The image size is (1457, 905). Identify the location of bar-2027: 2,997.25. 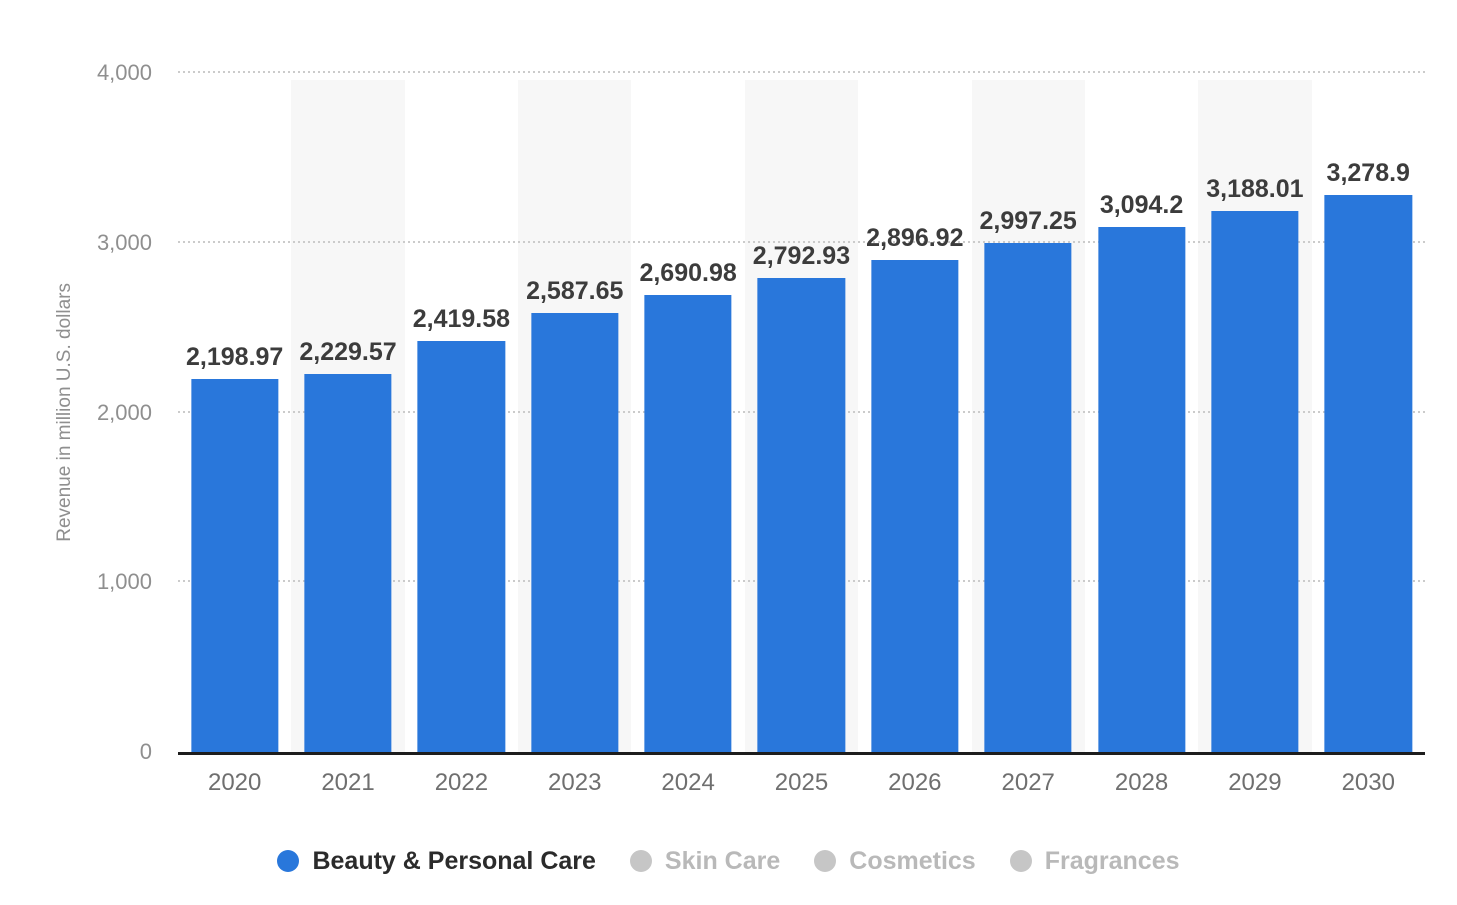
(1028, 479).